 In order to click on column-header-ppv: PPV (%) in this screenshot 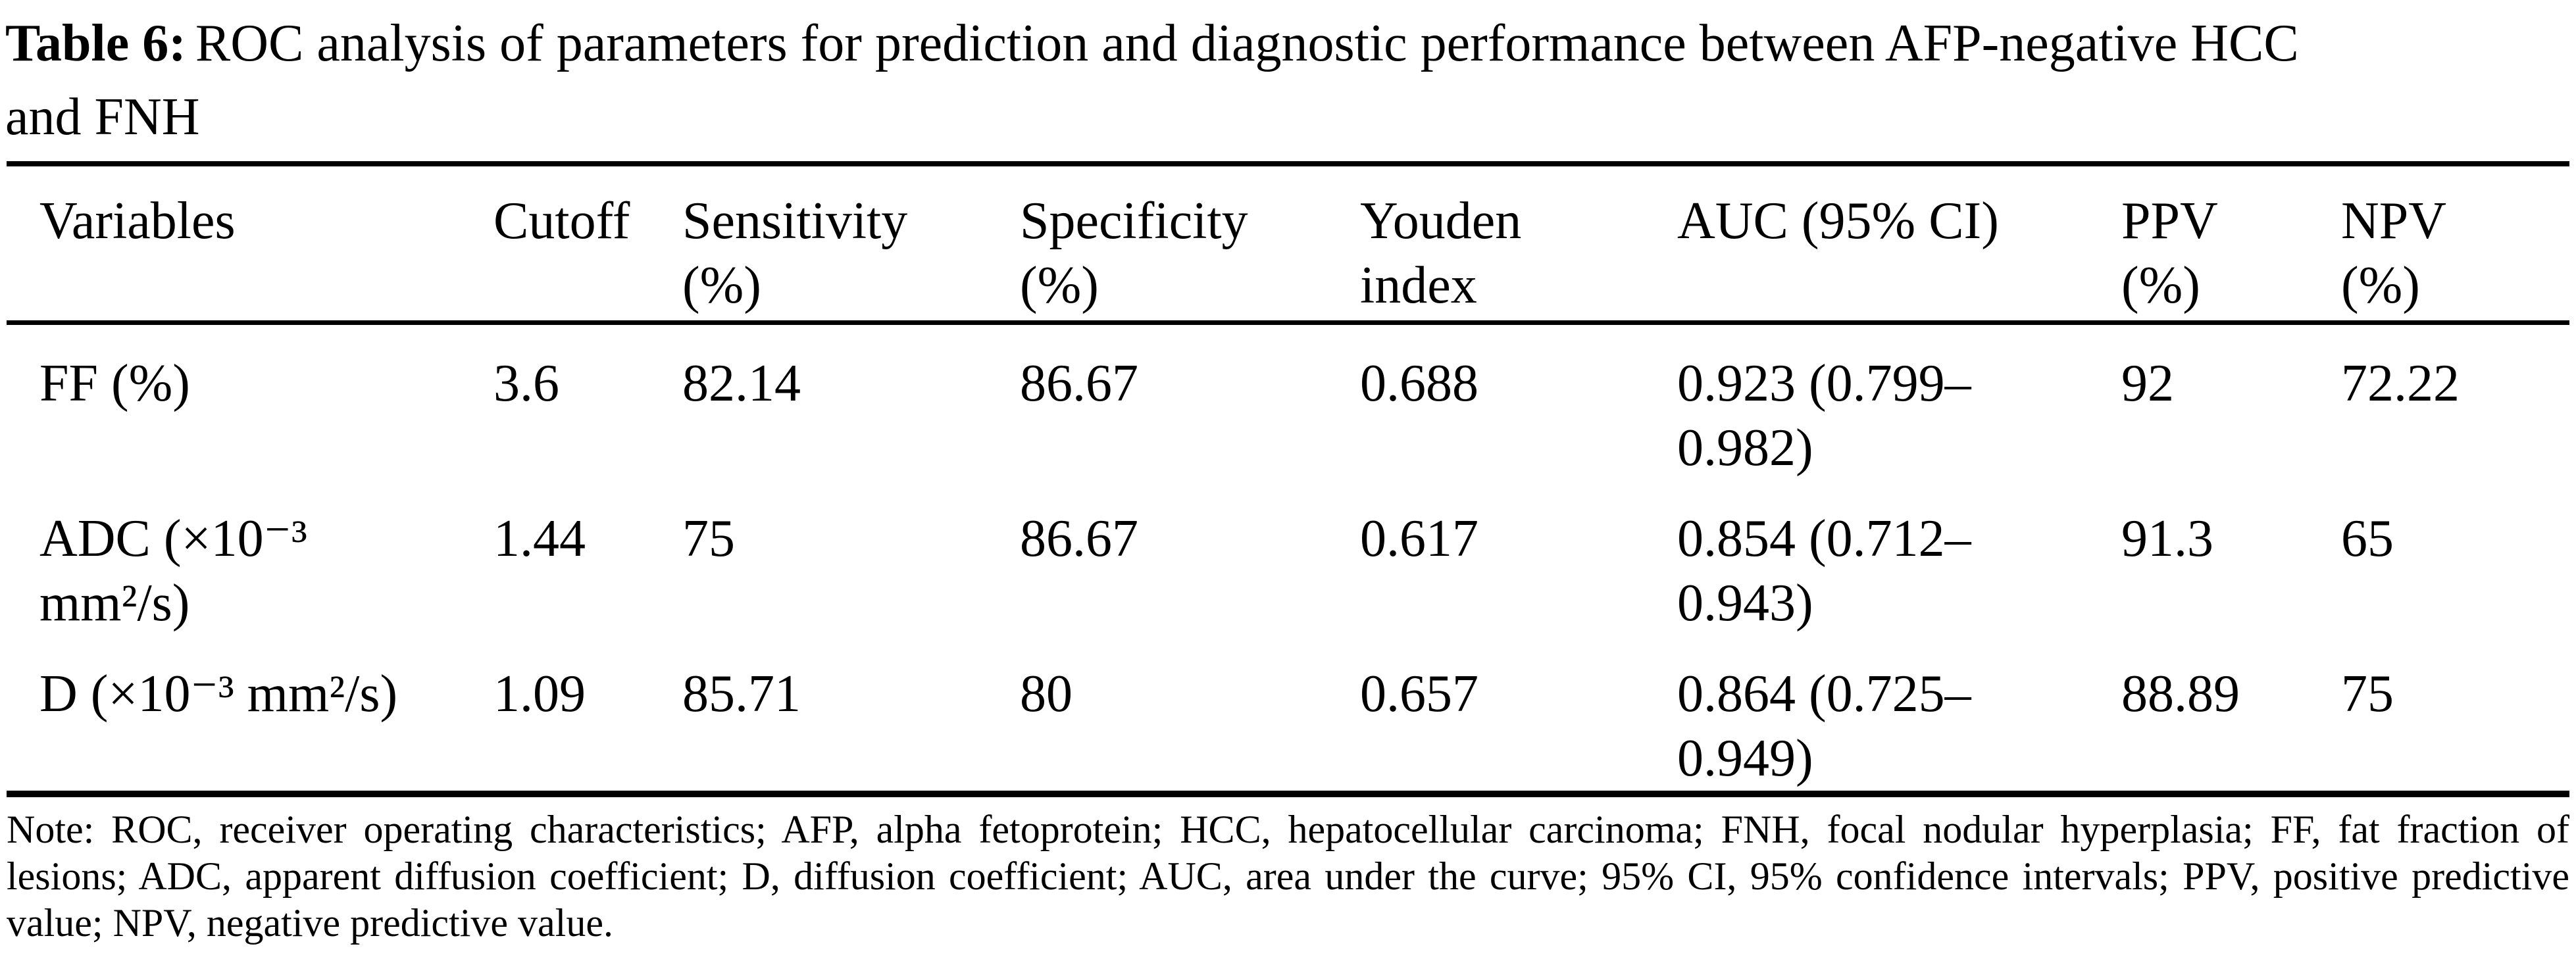, I will do `click(2169, 253)`.